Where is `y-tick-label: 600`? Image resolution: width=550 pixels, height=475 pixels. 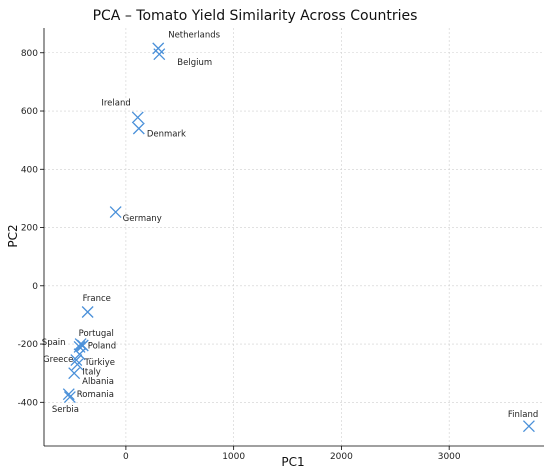 y-tick-label: 600 is located at coordinates (29, 112).